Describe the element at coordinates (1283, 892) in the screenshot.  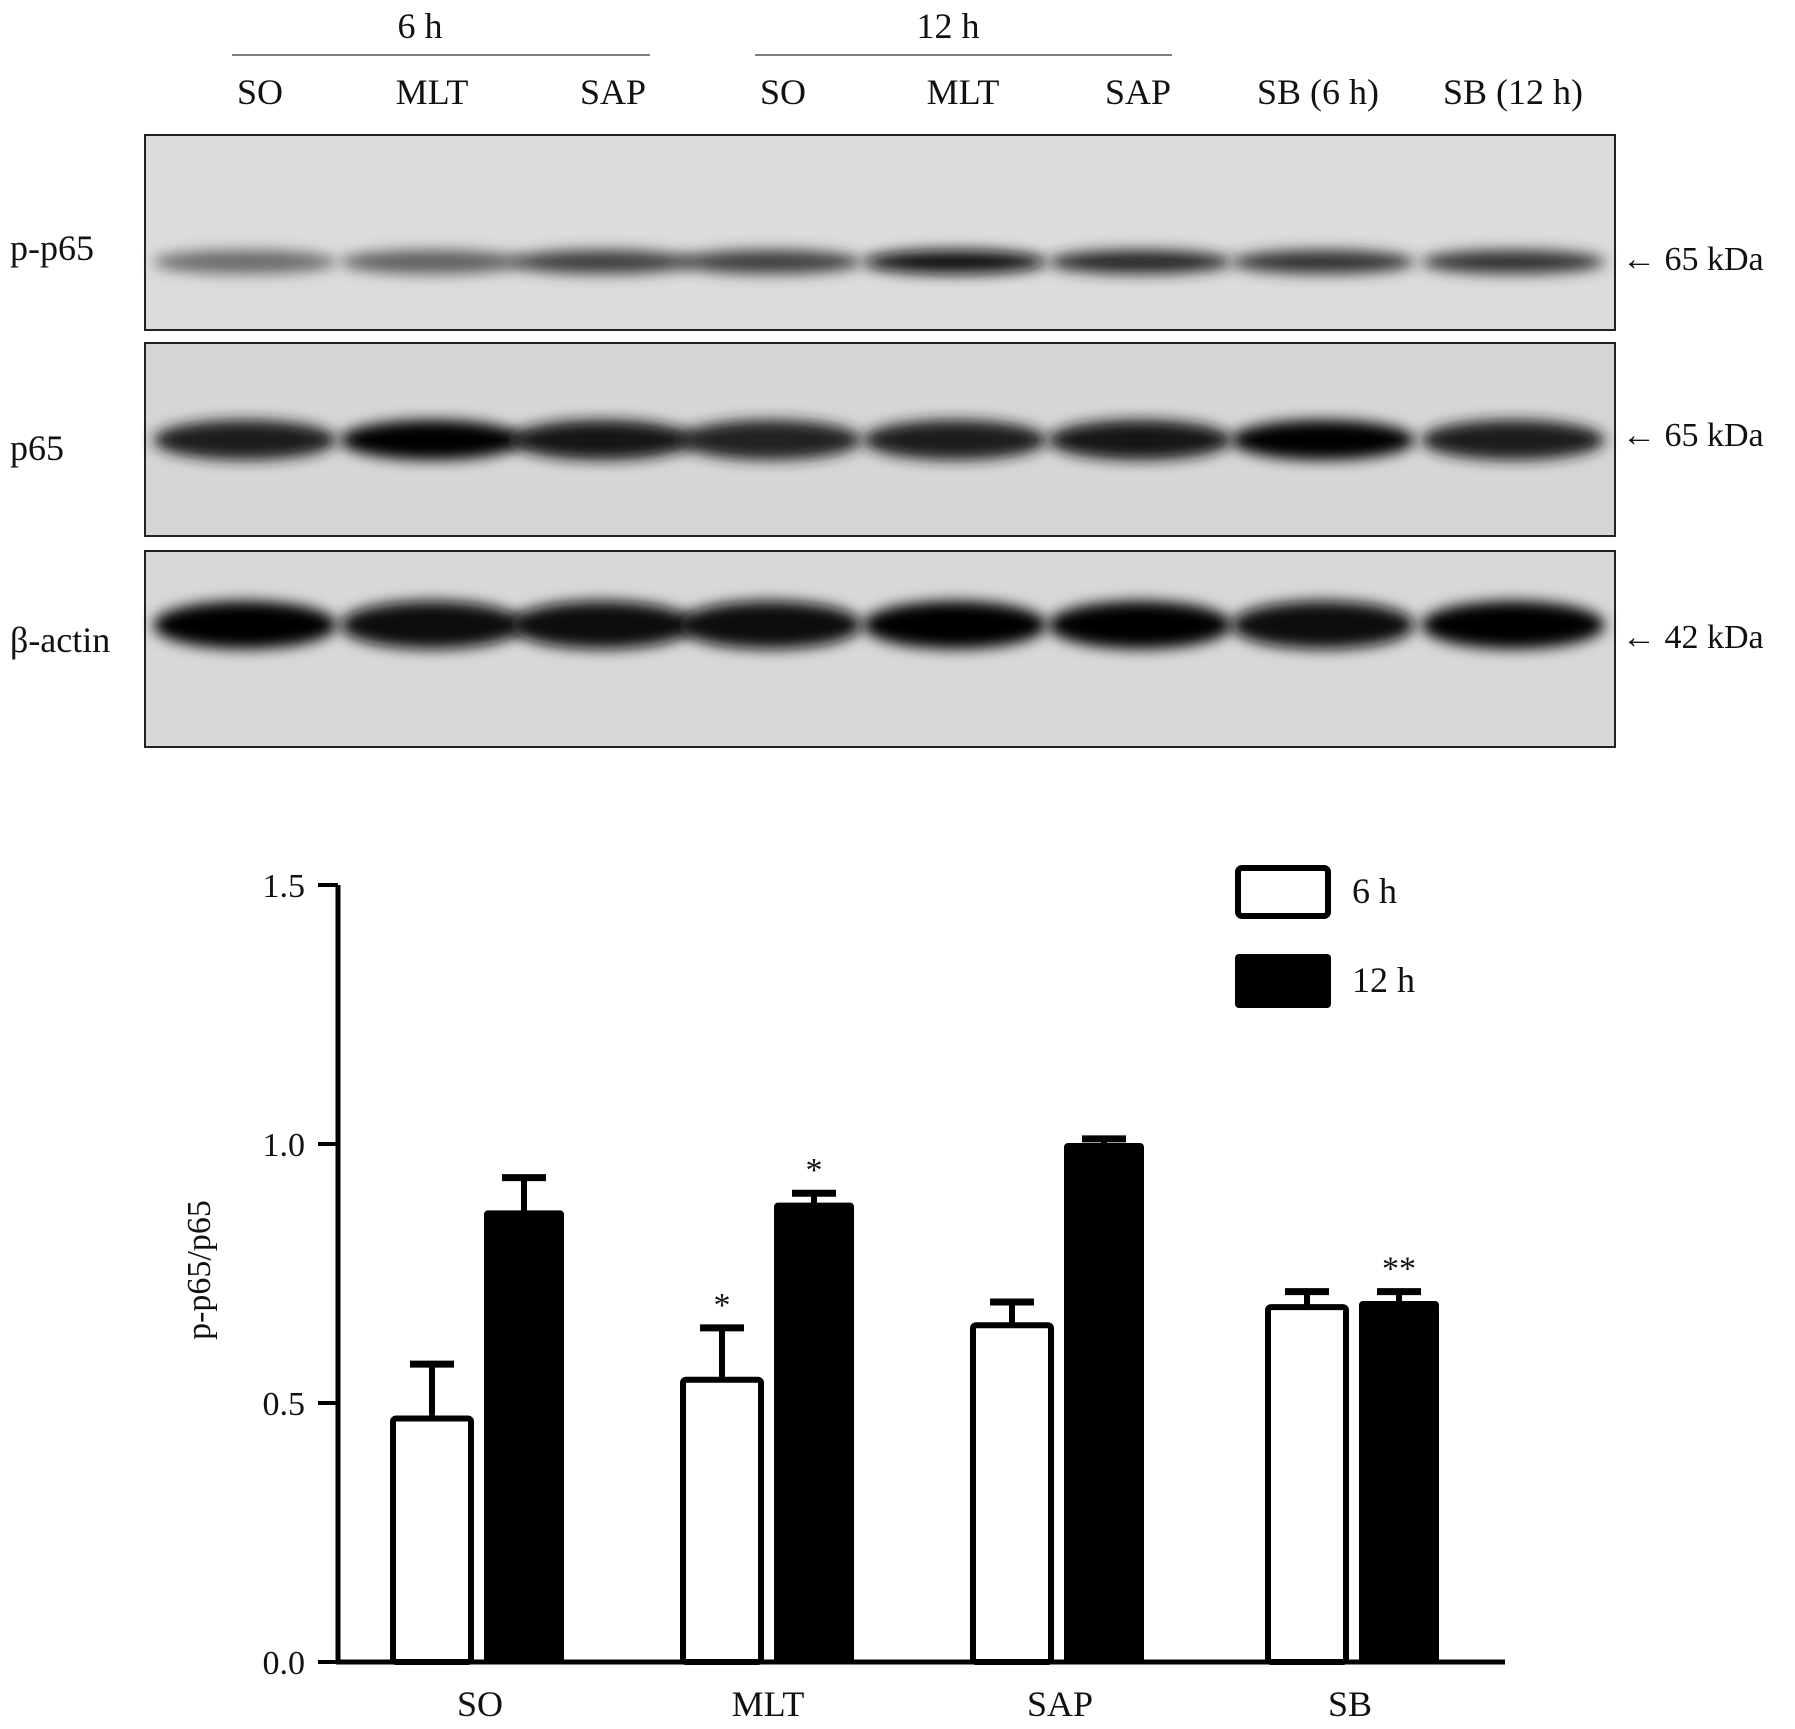
I see `legend-swatch-6h` at that location.